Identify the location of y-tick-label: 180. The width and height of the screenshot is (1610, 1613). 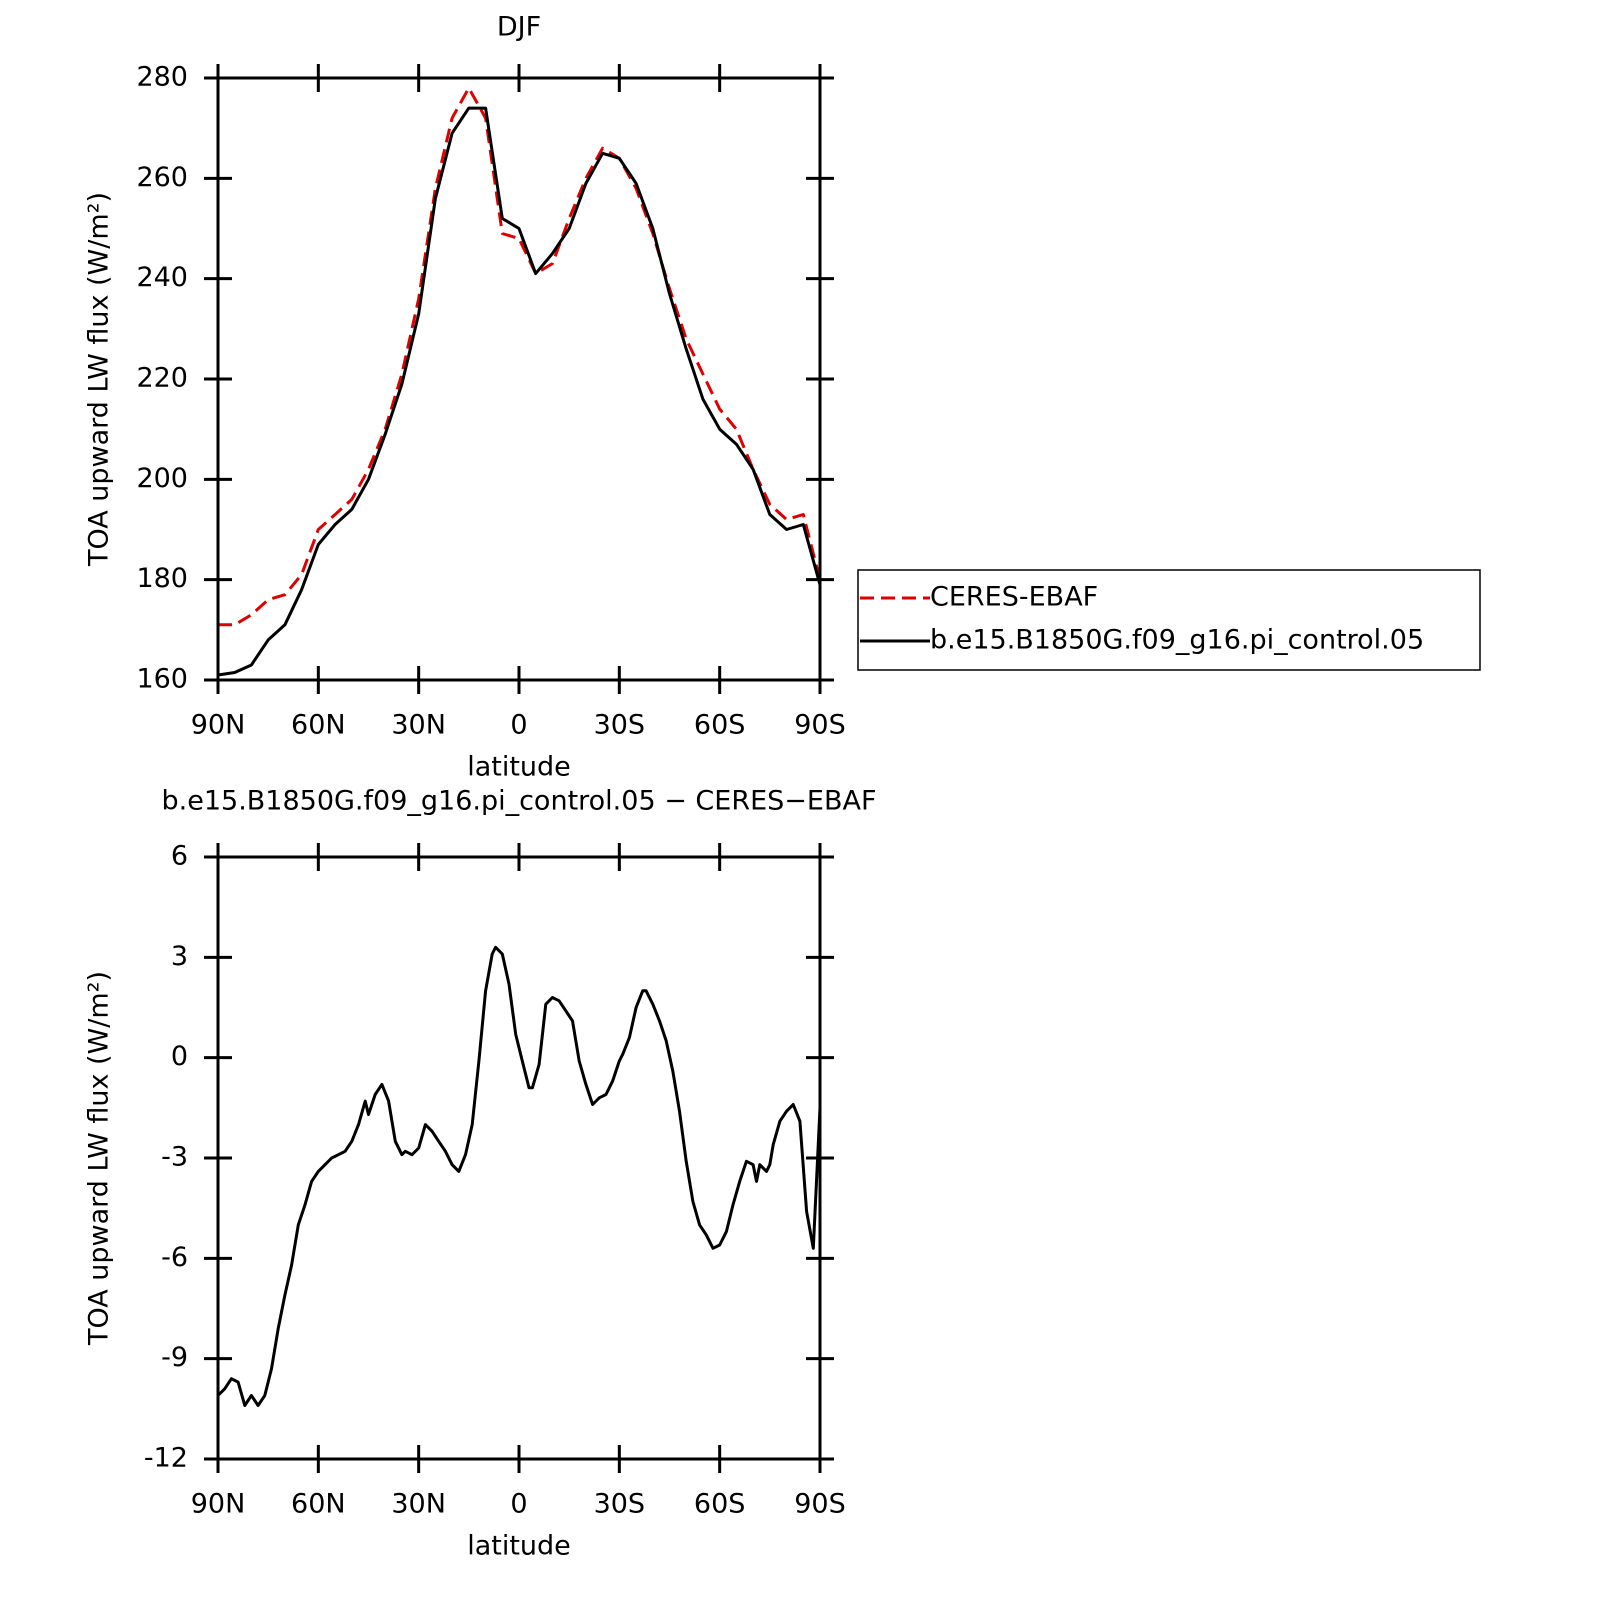
(162, 578).